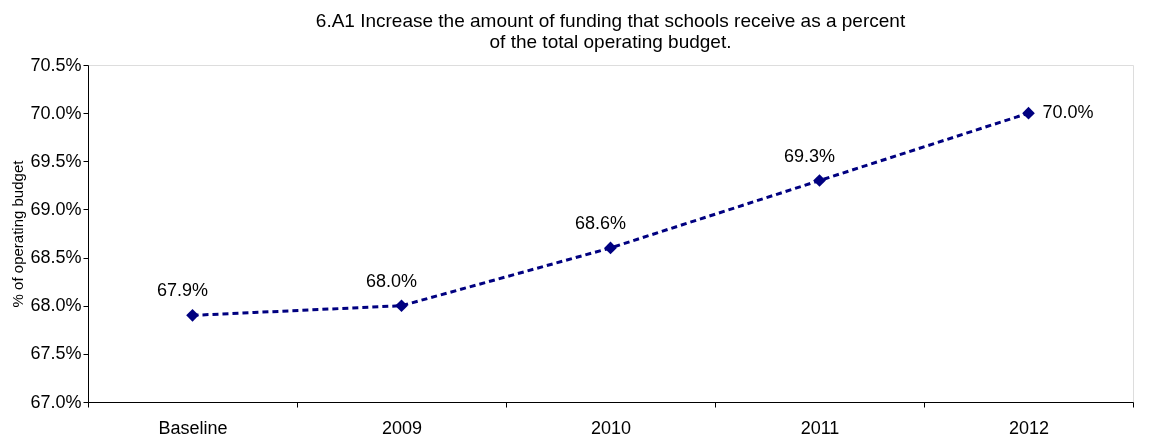 The height and width of the screenshot is (447, 1154). Describe the element at coordinates (182, 290) in the screenshot. I see `data-label: 67.9%` at that location.